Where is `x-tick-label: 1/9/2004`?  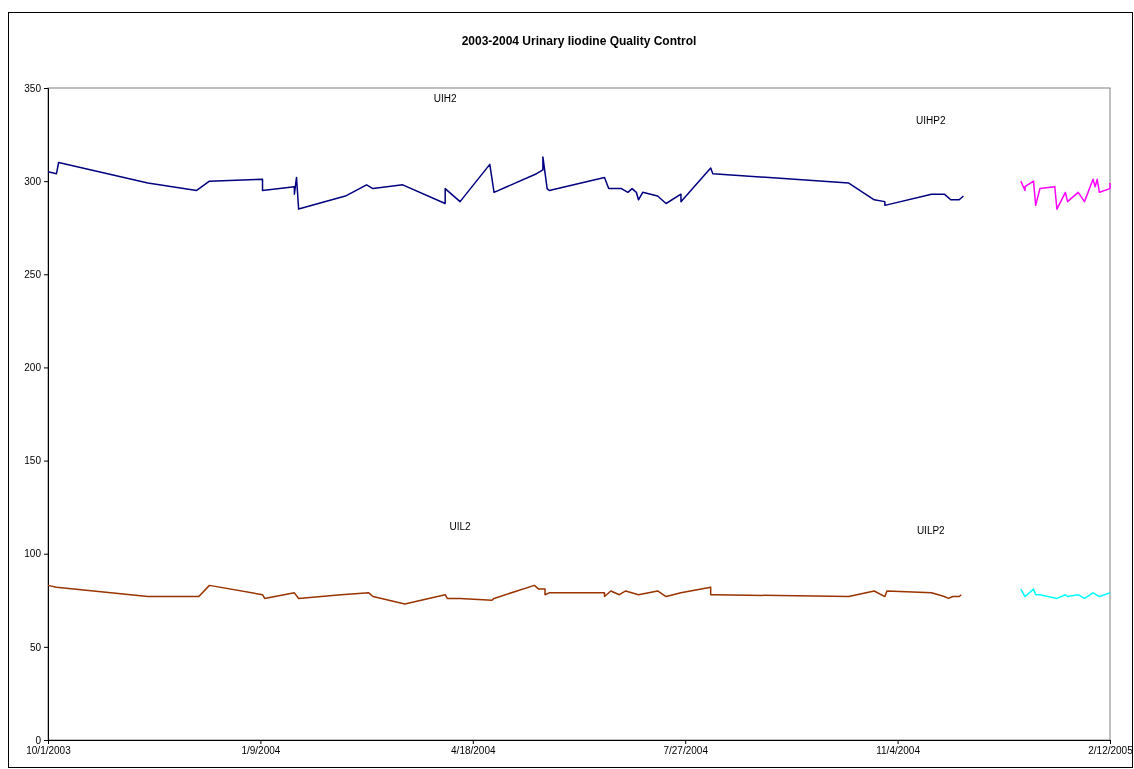 x-tick-label: 1/9/2004 is located at coordinates (261, 751).